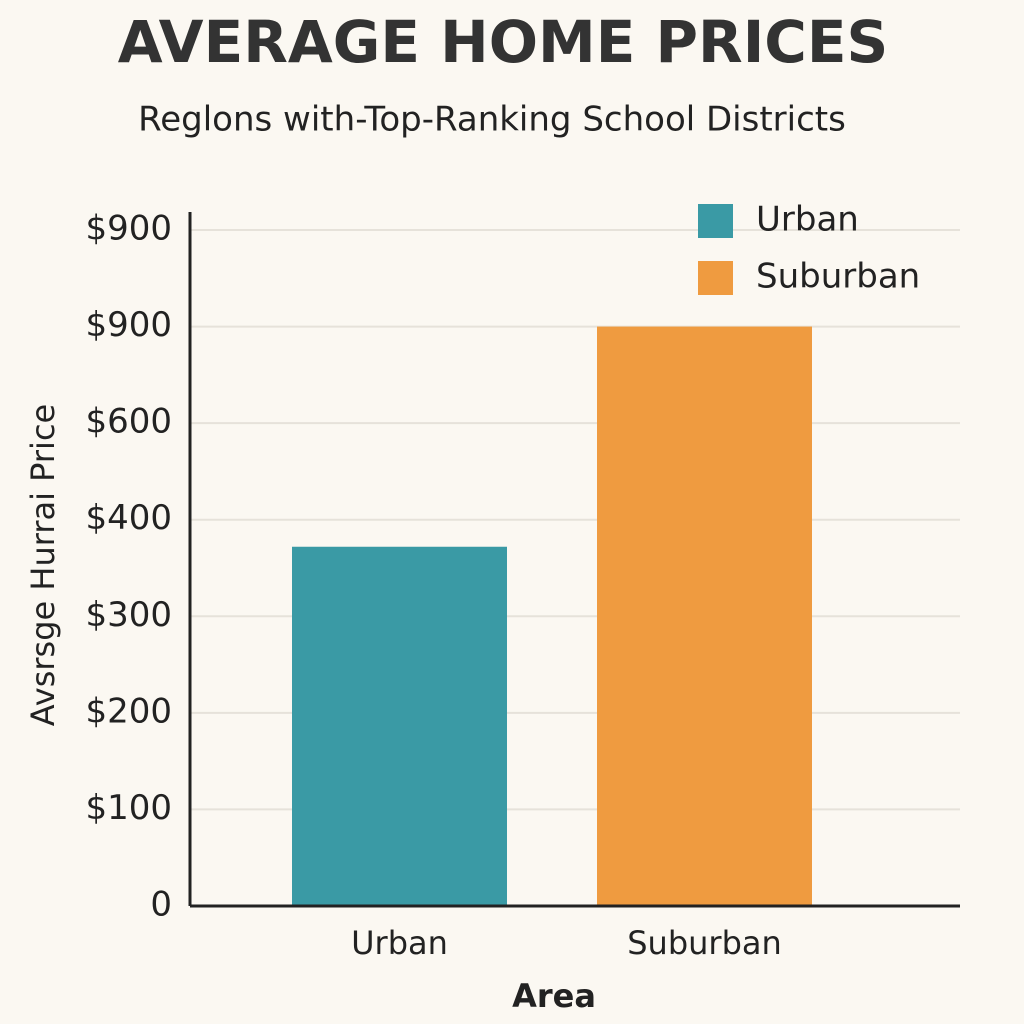 The image size is (1024, 1024). What do you see at coordinates (128, 518) in the screenshot?
I see `y-tick-label: $400` at bounding box center [128, 518].